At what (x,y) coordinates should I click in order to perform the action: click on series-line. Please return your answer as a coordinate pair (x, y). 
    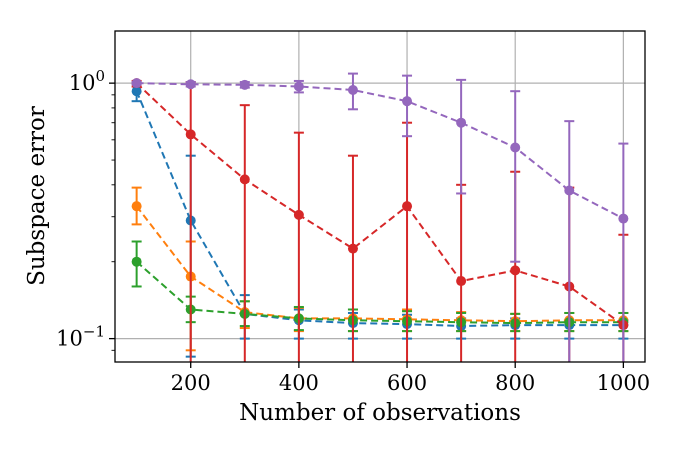
    Looking at the image, I should click on (379, 292).